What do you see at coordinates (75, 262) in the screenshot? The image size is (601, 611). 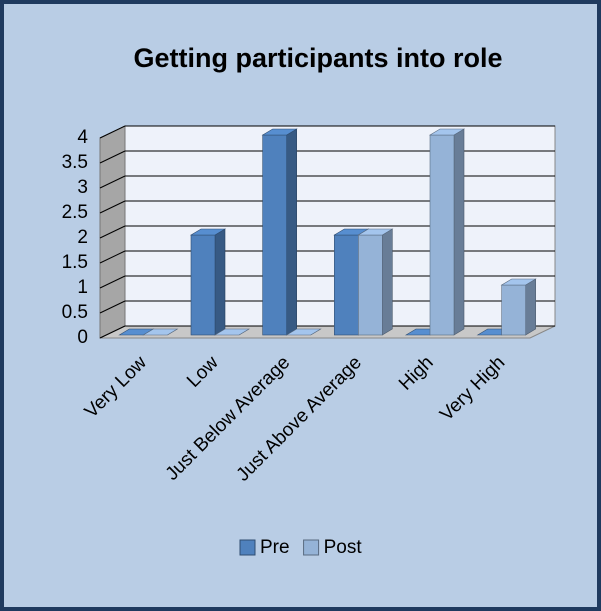 I see `y-tick-label: 1.5` at bounding box center [75, 262].